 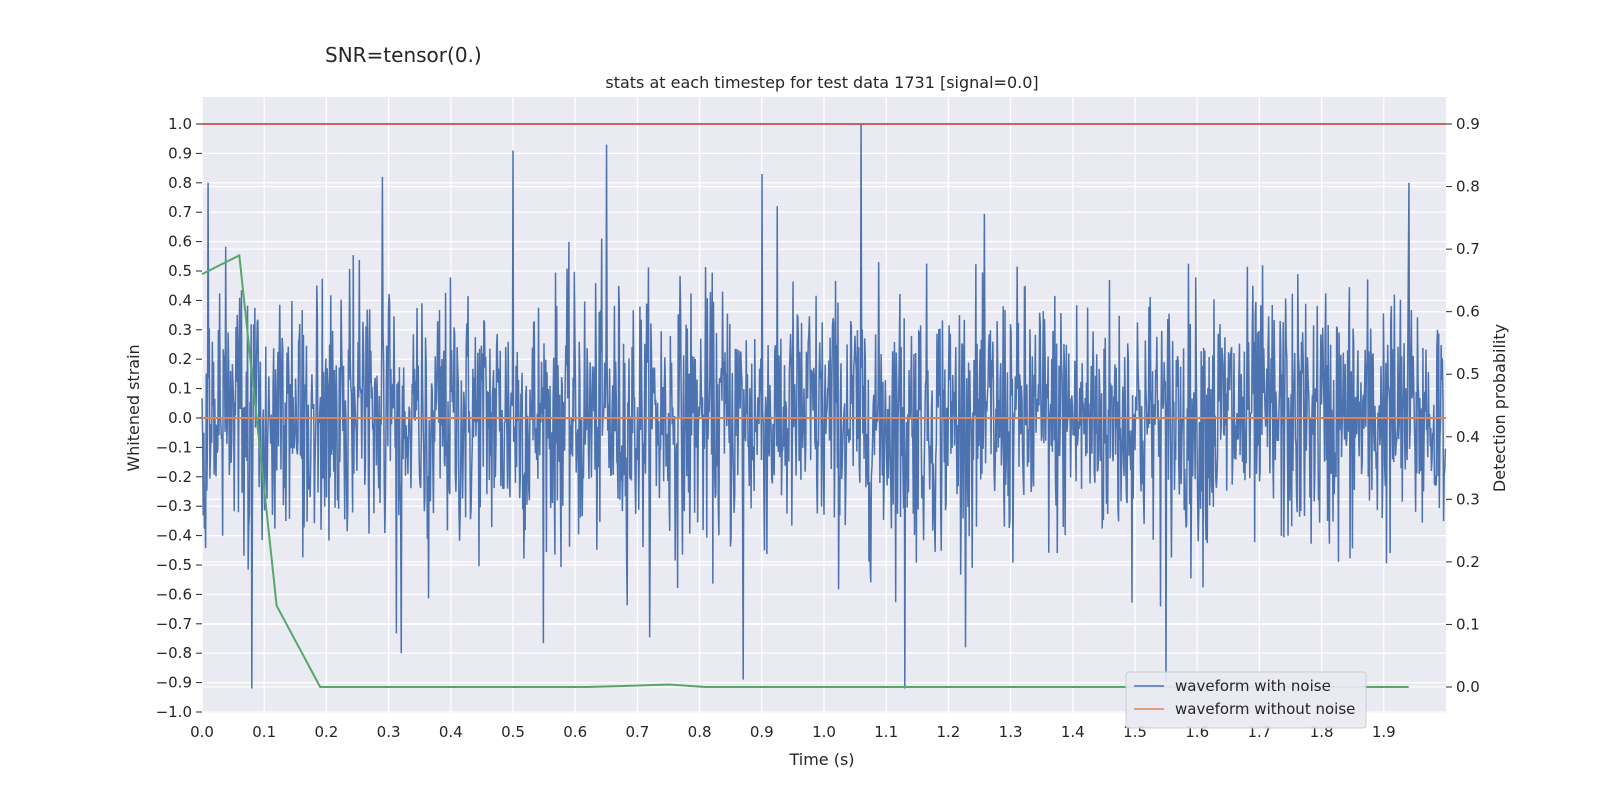 I want to click on y-tick-label: 0.0, so click(x=180, y=418).